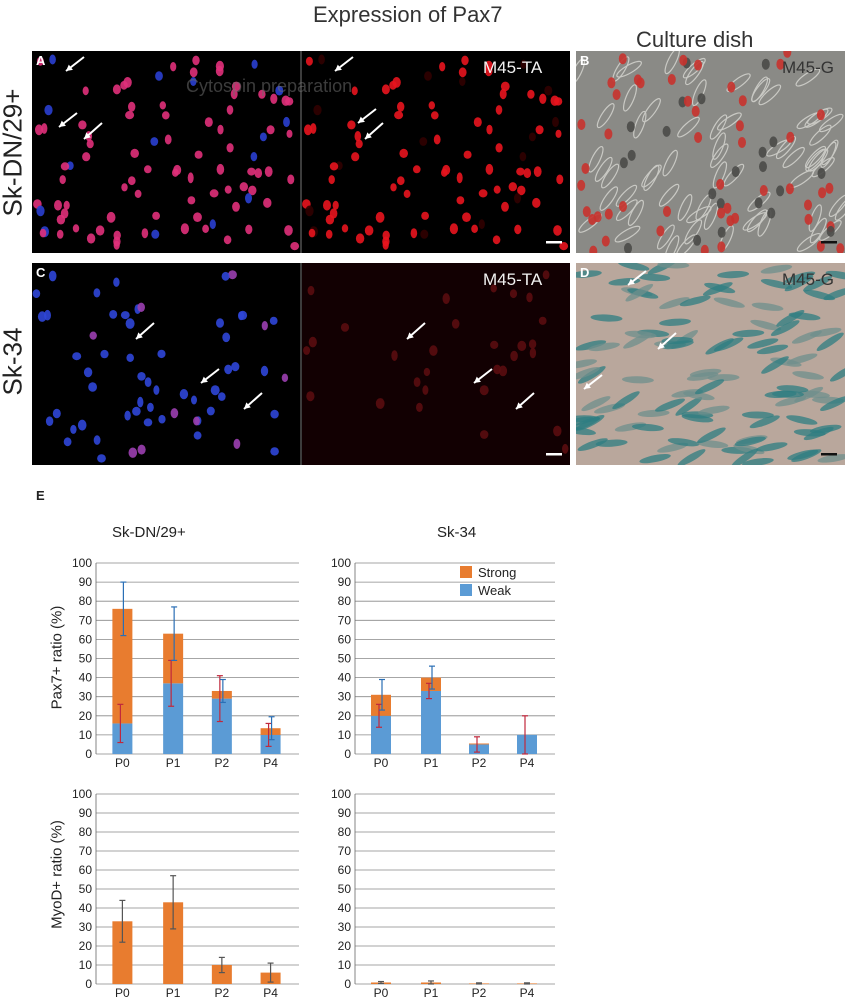  I want to click on panel-a-label: A, so click(41, 60).